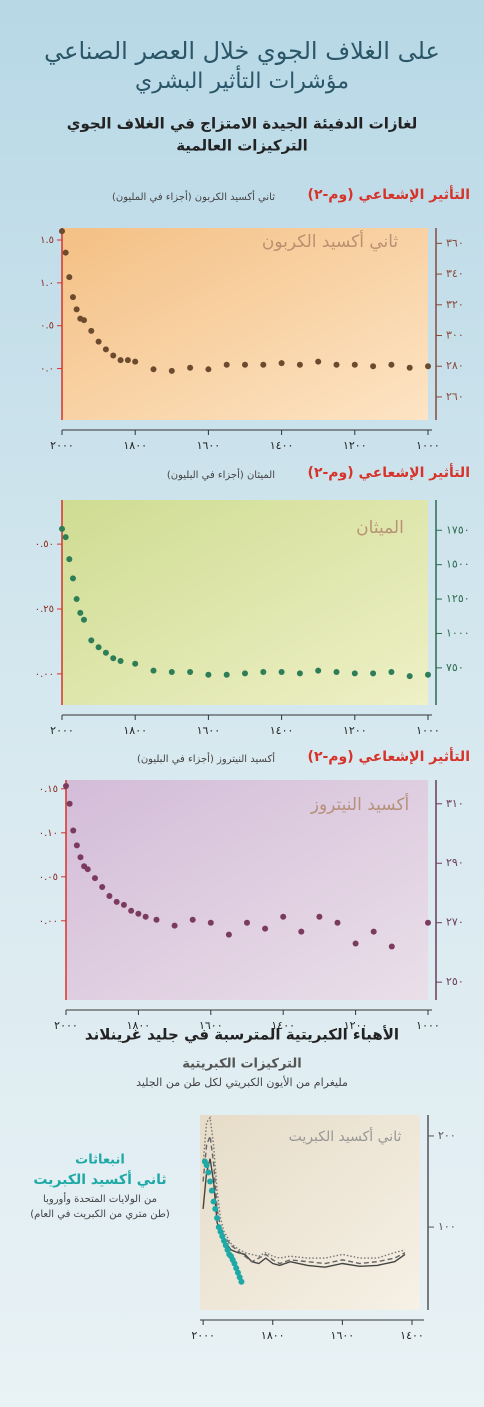  Describe the element at coordinates (44, 674) in the screenshot. I see `y2-tick-label: ٠.٠٠` at that location.